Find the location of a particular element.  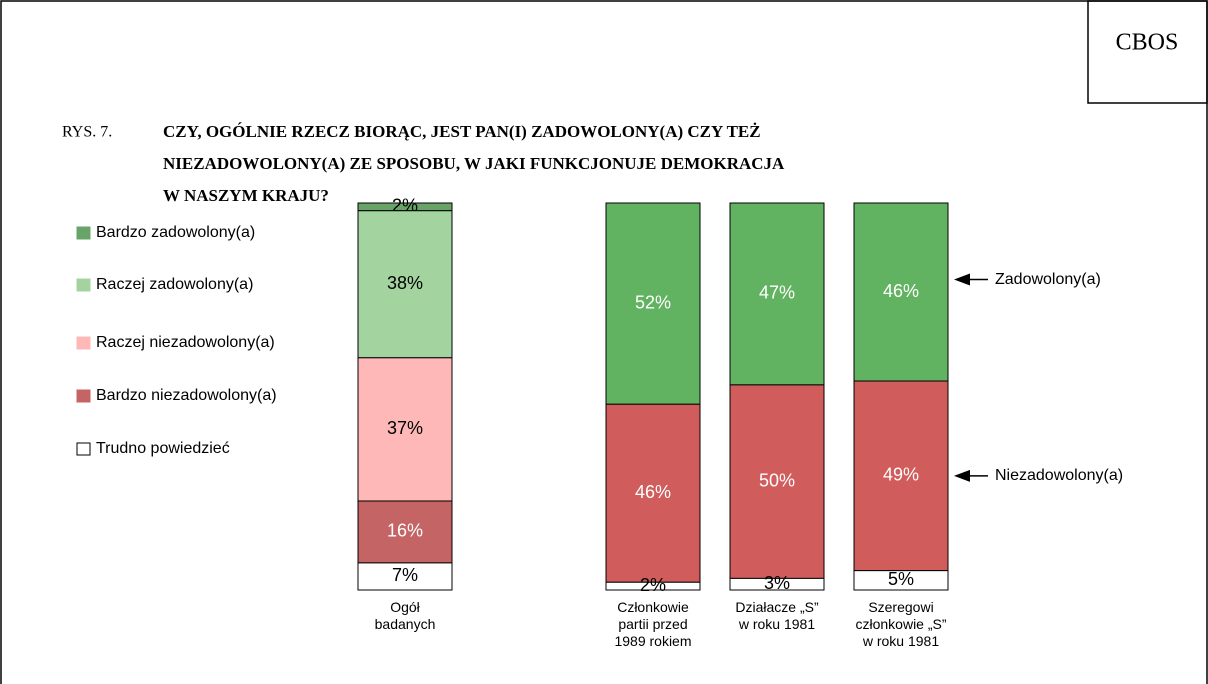

value-label: 3% is located at coordinates (777, 583).